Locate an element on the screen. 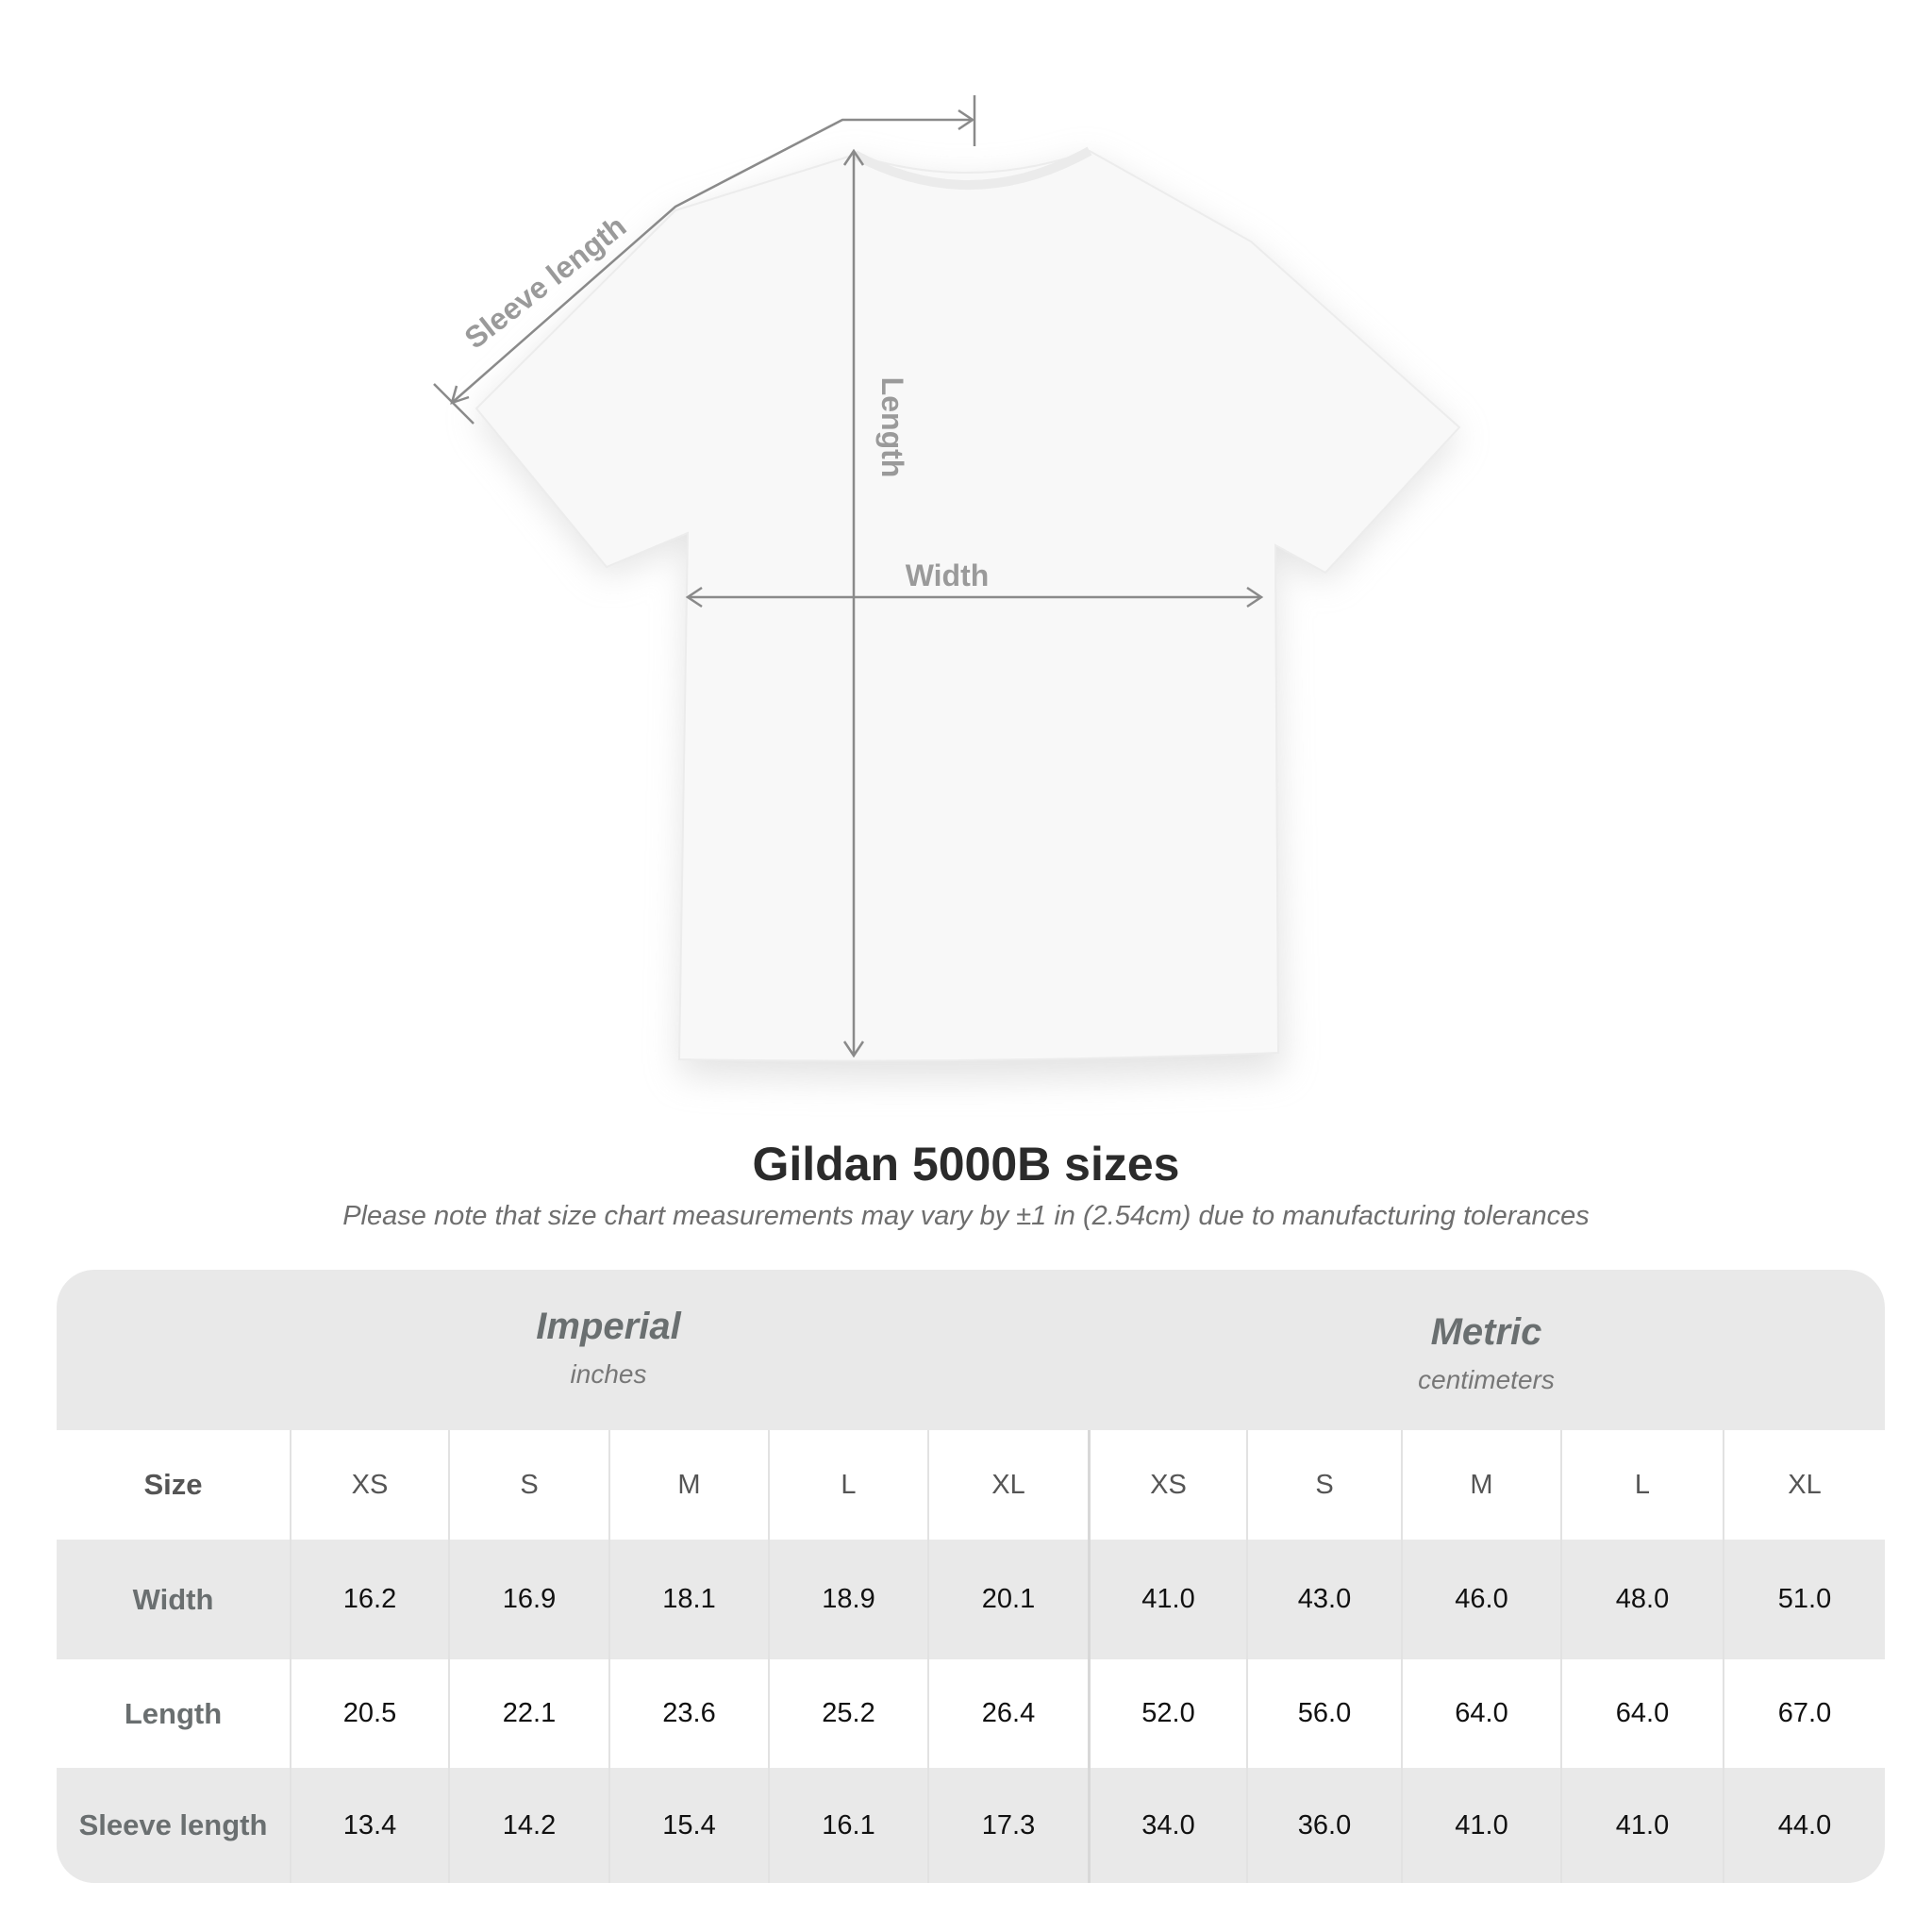 The height and width of the screenshot is (1932, 1932). size-header-row: Size XS S M L XL XS S M L XL is located at coordinates (971, 1485).